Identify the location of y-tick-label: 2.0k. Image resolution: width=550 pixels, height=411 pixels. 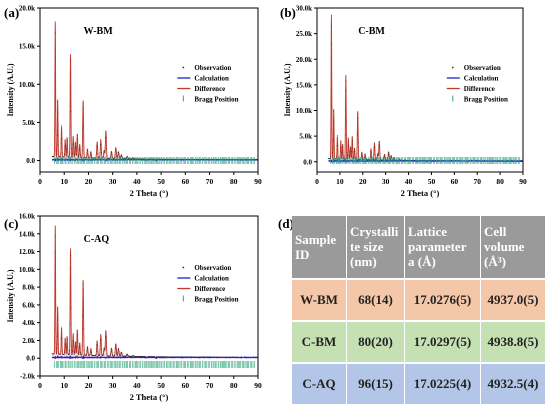
(28, 341).